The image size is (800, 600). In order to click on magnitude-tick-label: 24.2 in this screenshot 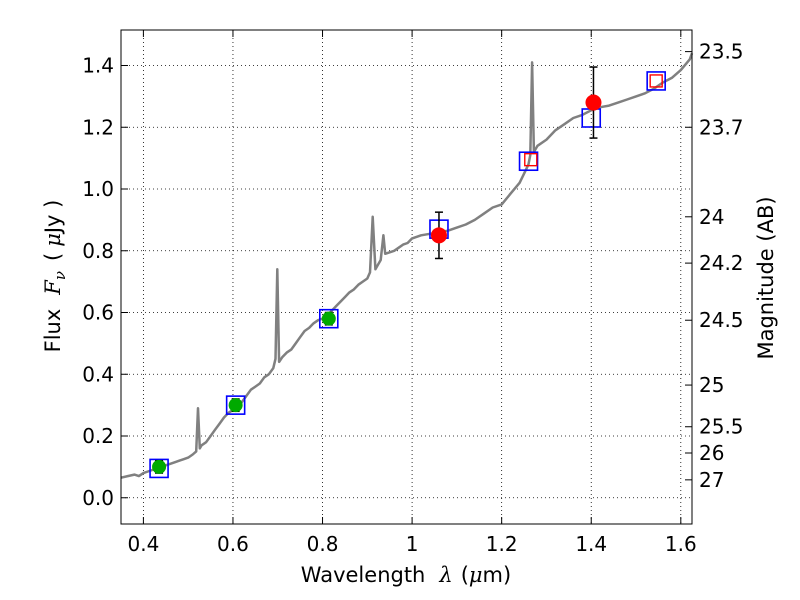, I will do `click(721, 263)`.